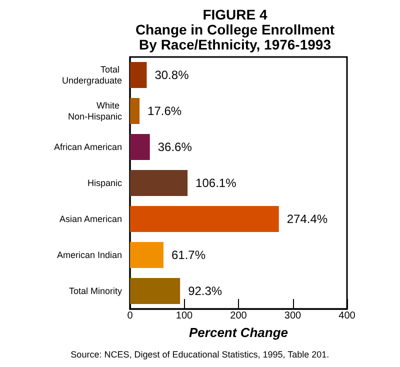 The image size is (400, 367). Describe the element at coordinates (88, 147) in the screenshot. I see `y-tick-label: African American` at that location.